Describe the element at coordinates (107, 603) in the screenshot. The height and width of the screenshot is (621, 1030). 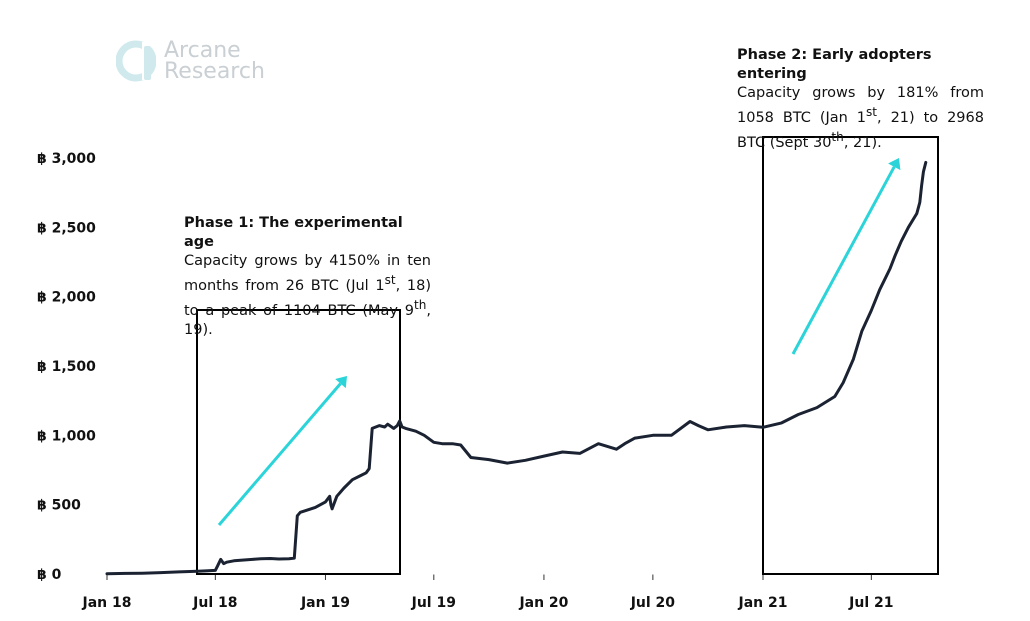
I see `x-tick-label: Jan 18` at that location.